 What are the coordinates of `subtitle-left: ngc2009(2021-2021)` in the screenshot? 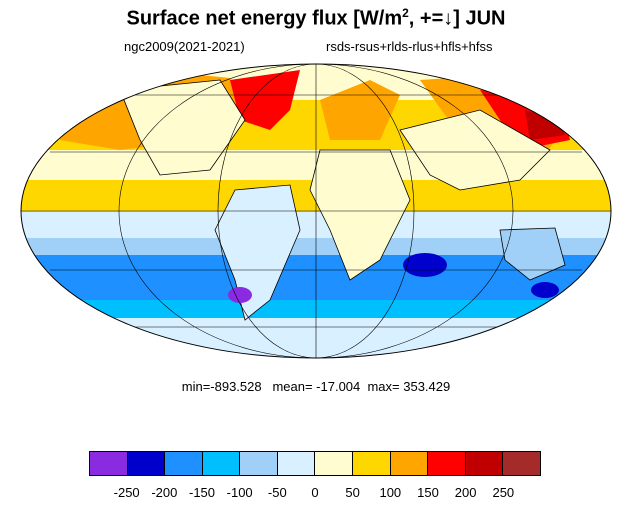 It's located at (184, 46).